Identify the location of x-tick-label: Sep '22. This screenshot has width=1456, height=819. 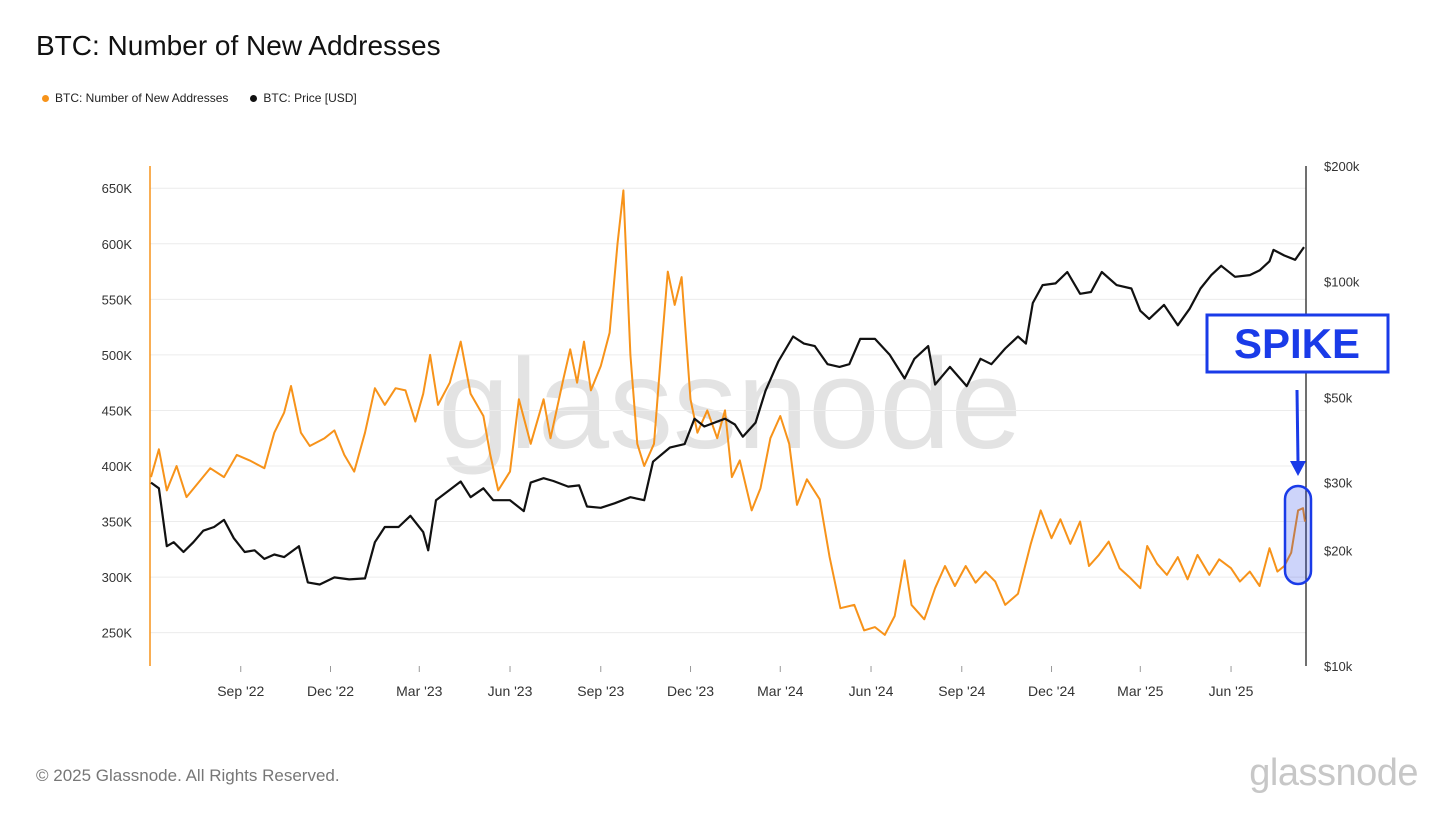
(240, 691).